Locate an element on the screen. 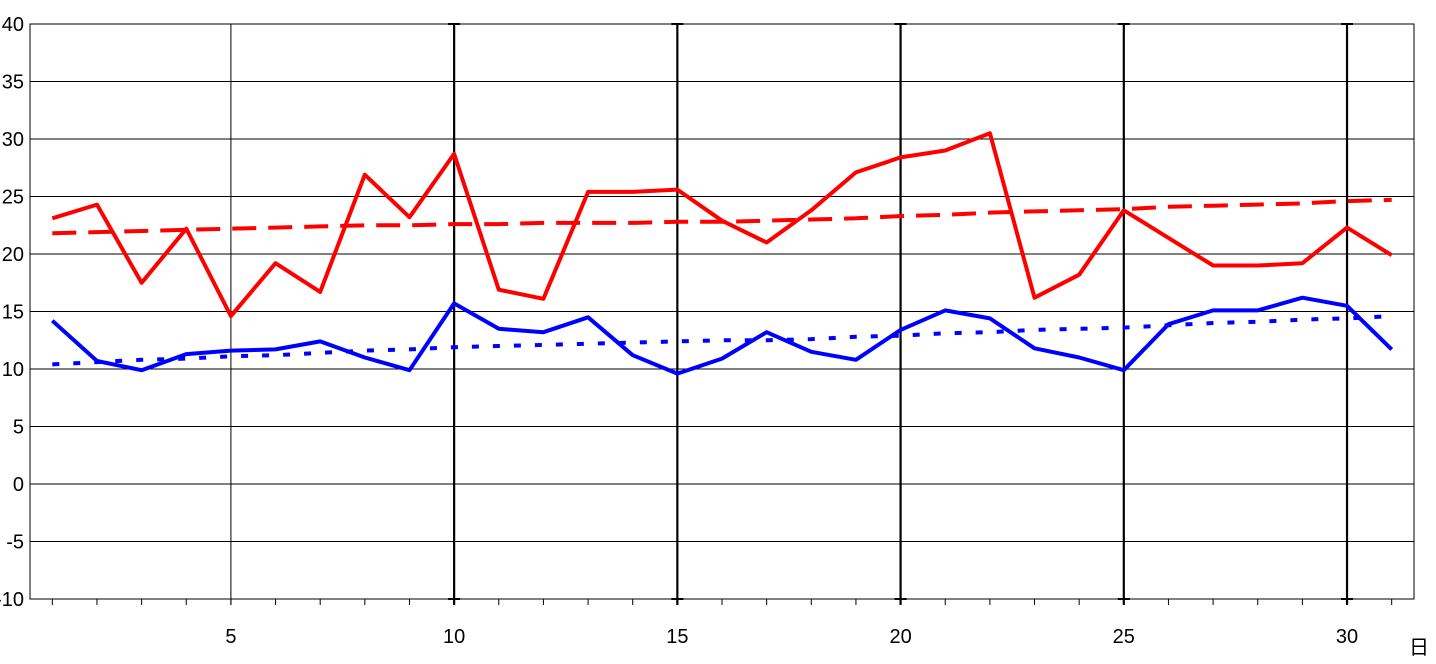 The height and width of the screenshot is (664, 1436). y-tick-label: 40 is located at coordinates (13, 25).